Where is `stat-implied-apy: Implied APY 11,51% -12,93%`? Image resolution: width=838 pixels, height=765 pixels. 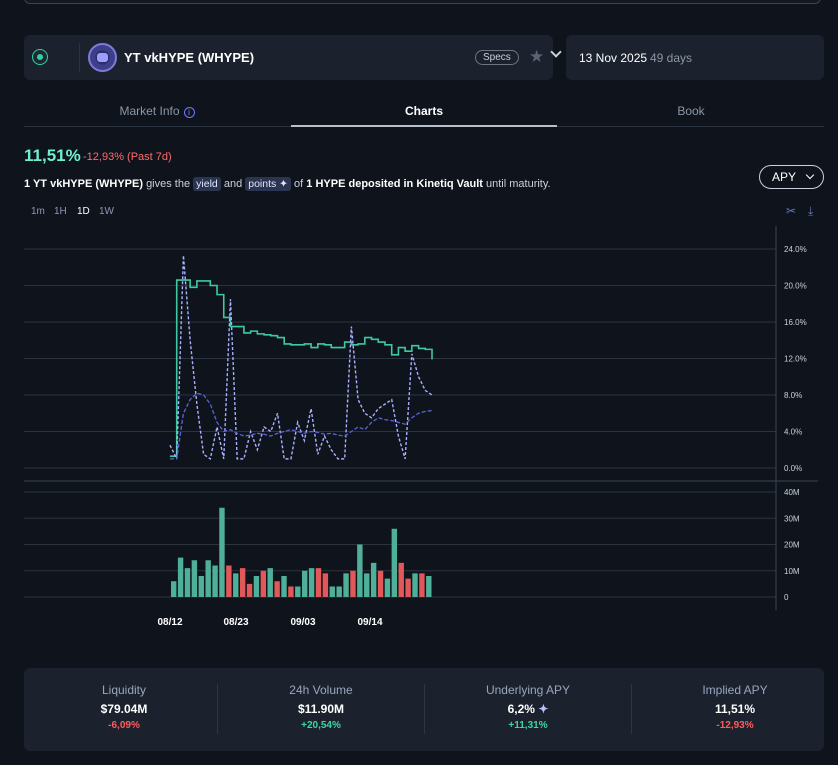
stat-implied-apy: Implied APY 11,51% -12,93% is located at coordinates (735, 709).